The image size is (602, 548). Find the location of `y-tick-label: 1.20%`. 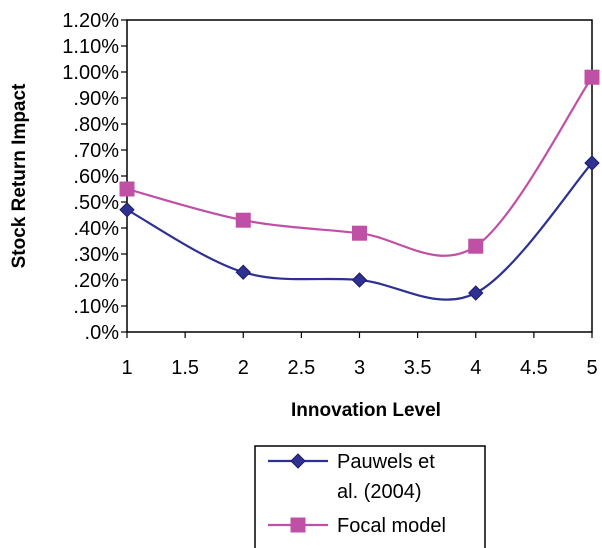

y-tick-label: 1.20% is located at coordinates (90, 21).